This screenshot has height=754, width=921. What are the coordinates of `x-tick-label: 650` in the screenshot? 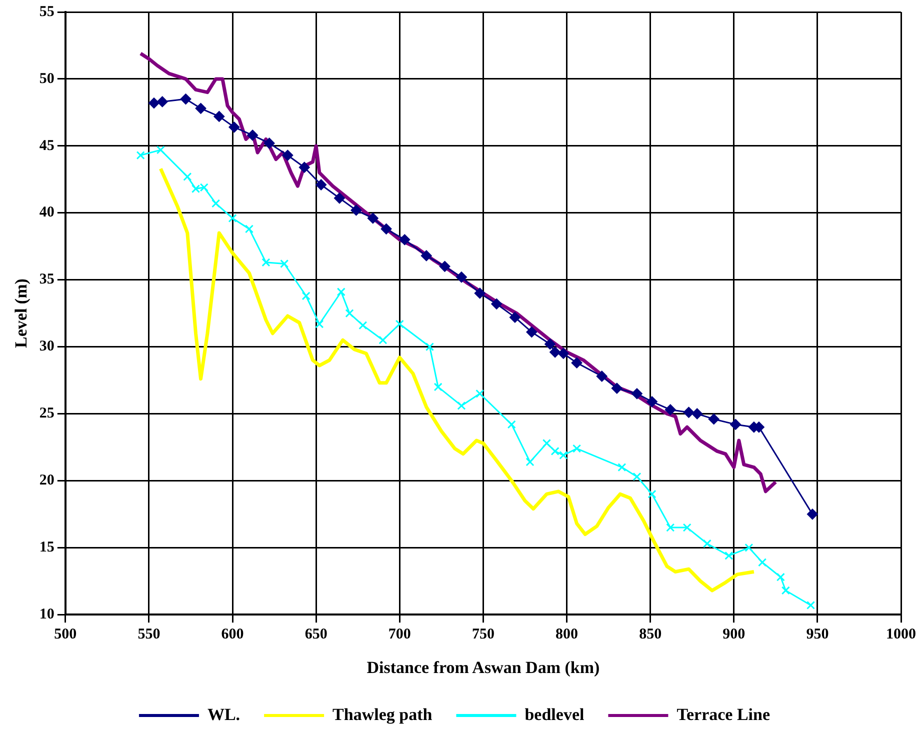 It's located at (316, 634).